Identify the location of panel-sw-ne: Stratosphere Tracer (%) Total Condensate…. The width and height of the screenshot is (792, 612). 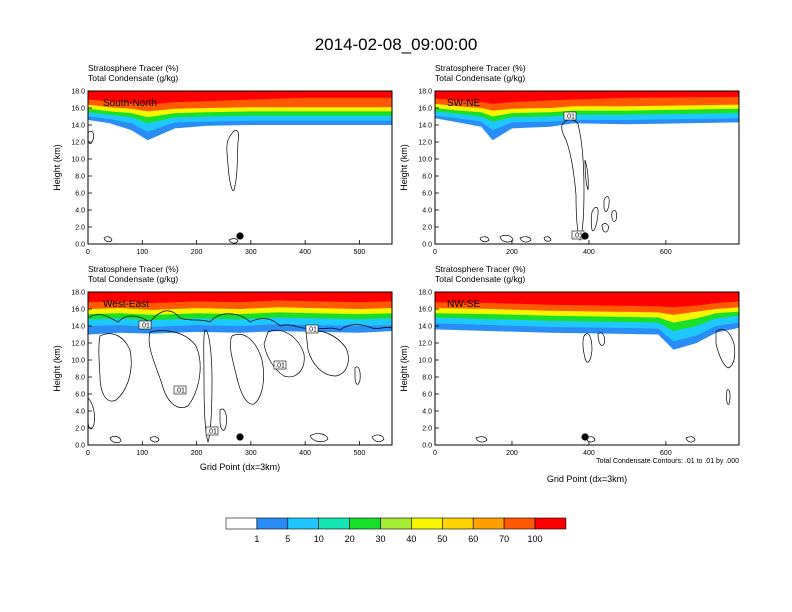
(569, 159).